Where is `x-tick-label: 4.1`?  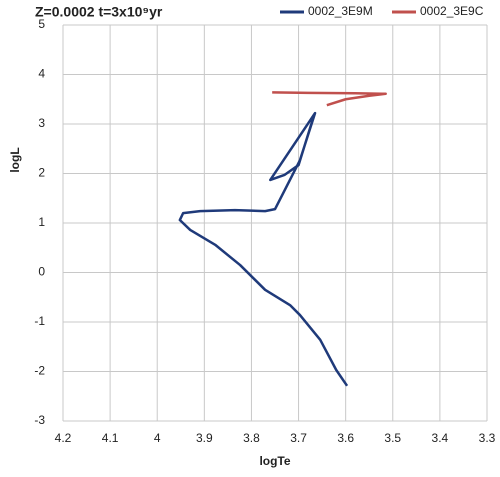
x-tick-label: 4.1 is located at coordinates (110, 438).